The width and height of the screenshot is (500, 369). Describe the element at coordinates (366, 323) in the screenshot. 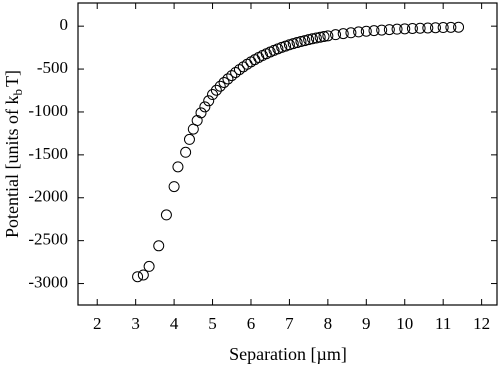

I see `x-tick-label: 9` at that location.